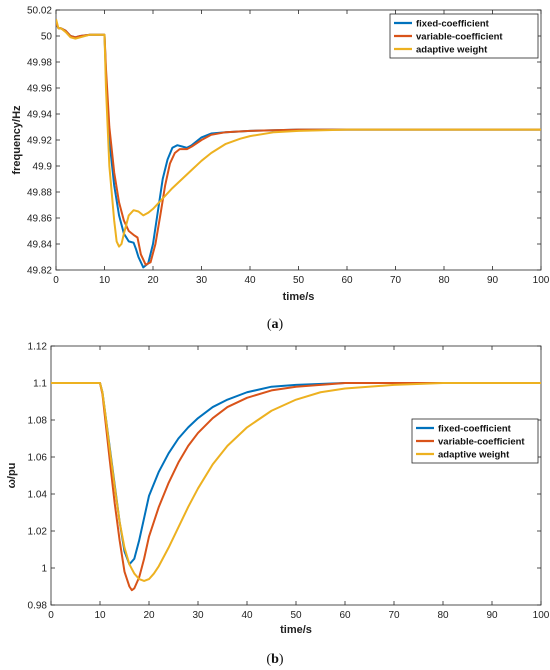 The width and height of the screenshot is (550, 670). I want to click on y-tick-label: 50.02, so click(39, 11).